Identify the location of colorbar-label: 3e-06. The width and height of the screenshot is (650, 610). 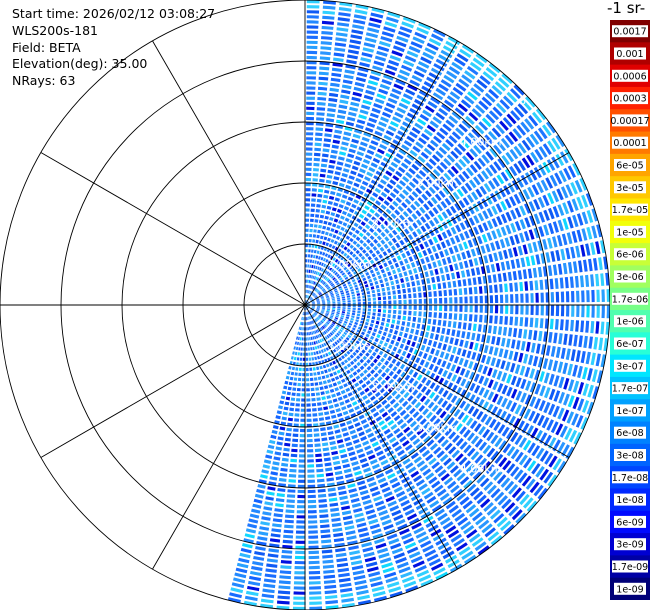
(629, 277).